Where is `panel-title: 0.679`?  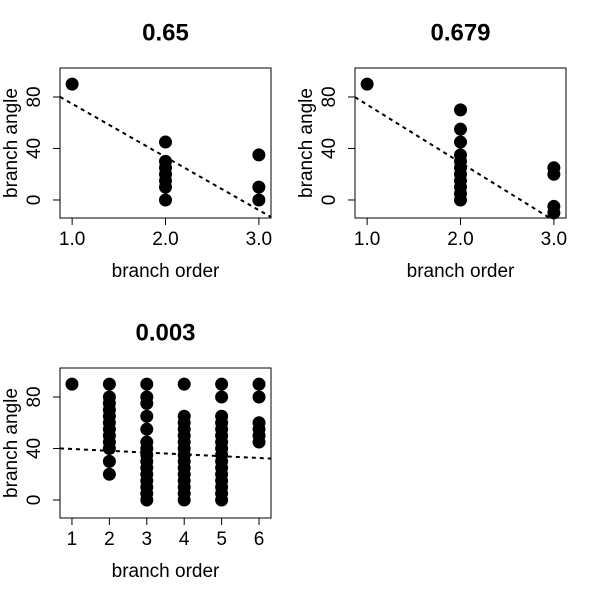
panel-title: 0.679 is located at coordinates (460, 32).